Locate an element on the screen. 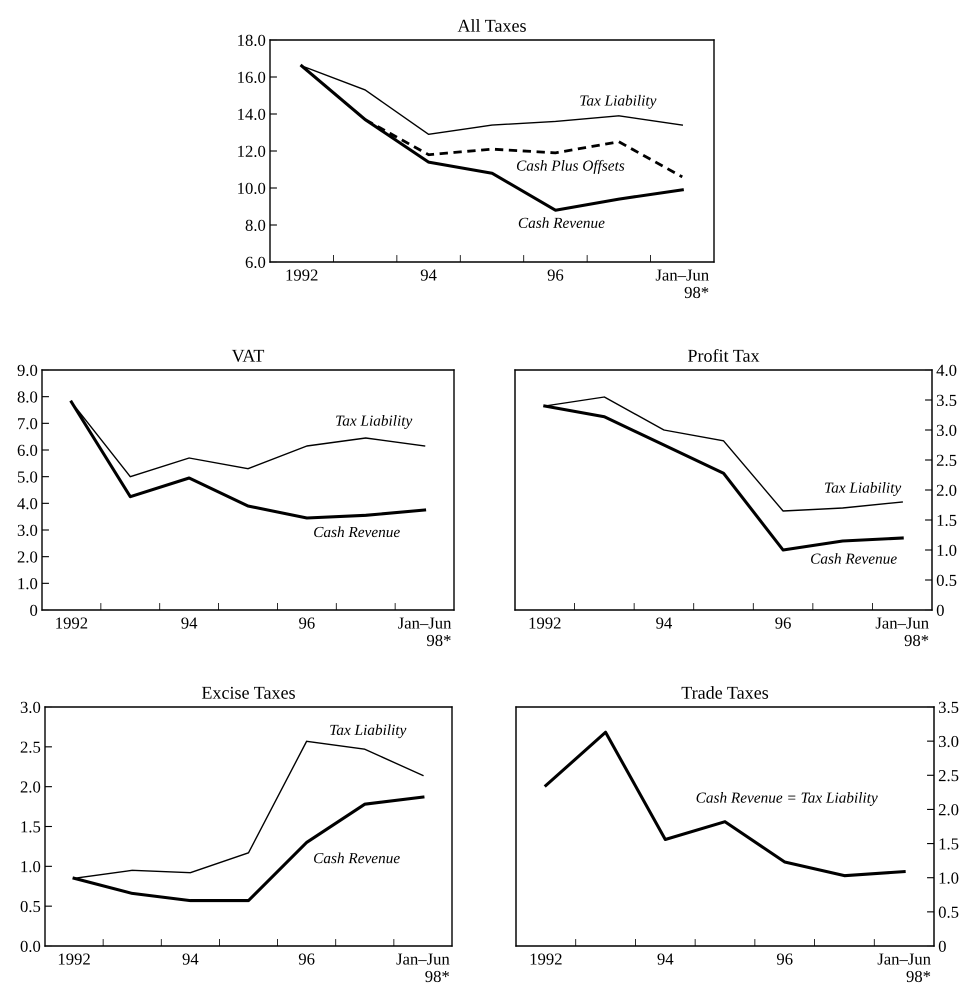 The image size is (970, 992). y-tick-label: 7.0 is located at coordinates (28, 424).